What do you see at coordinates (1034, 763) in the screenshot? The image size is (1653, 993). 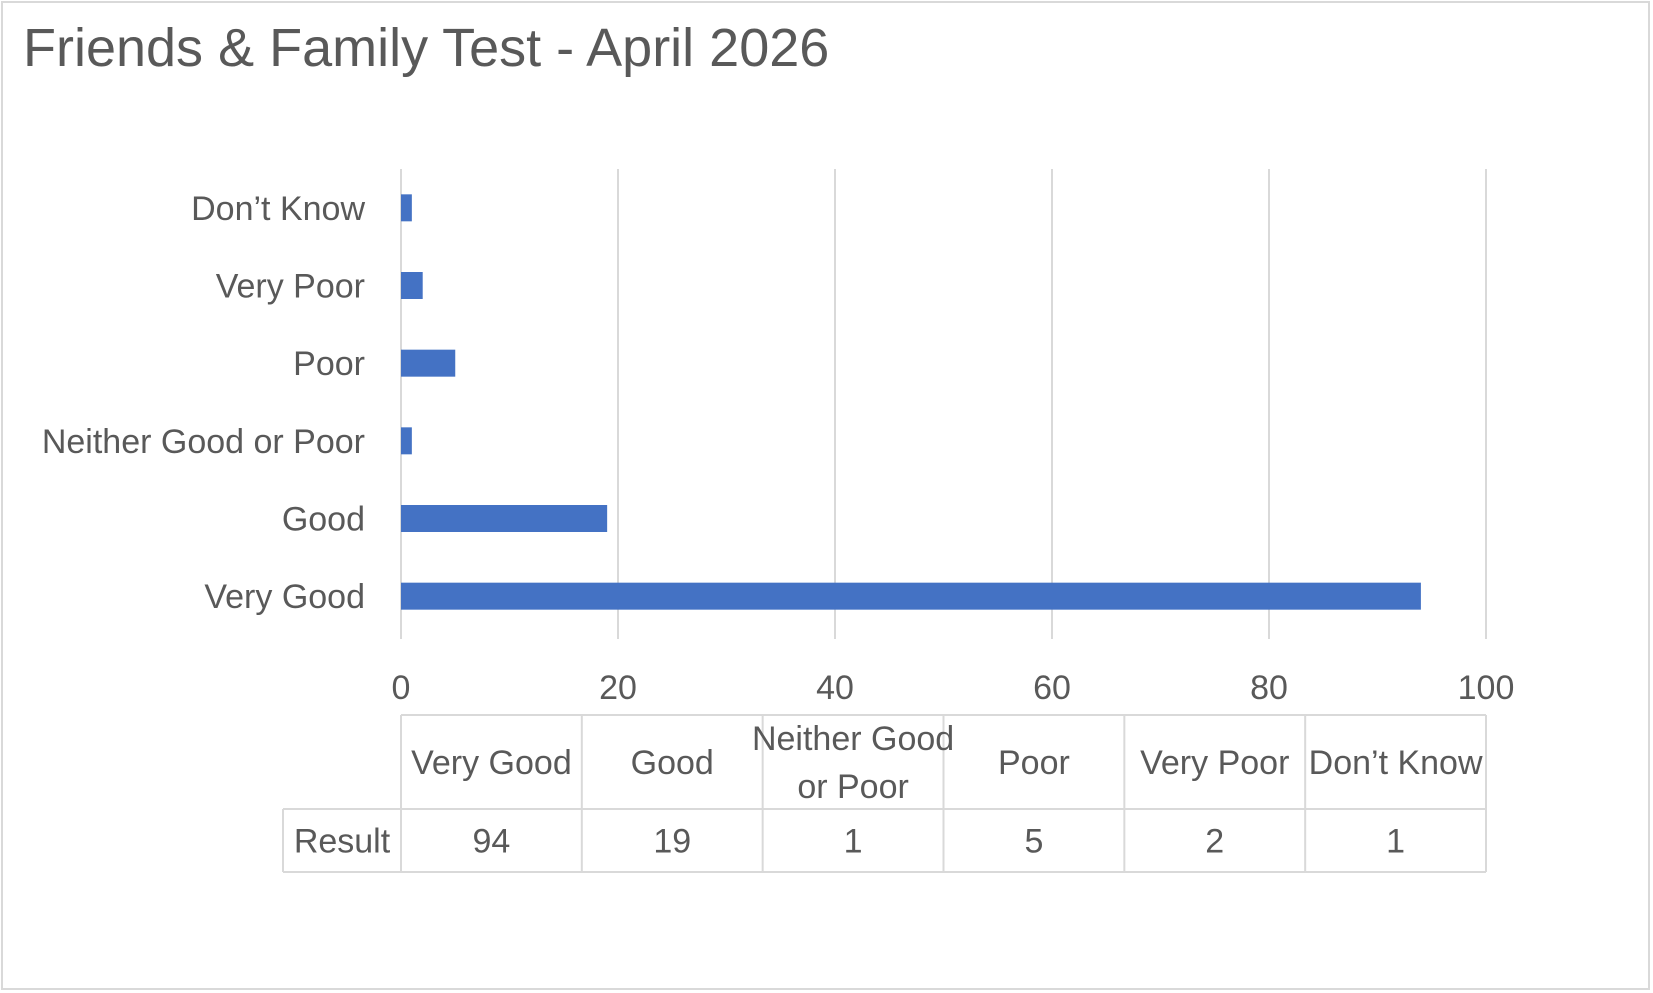 I see `table-header-cell: Poor` at bounding box center [1034, 763].